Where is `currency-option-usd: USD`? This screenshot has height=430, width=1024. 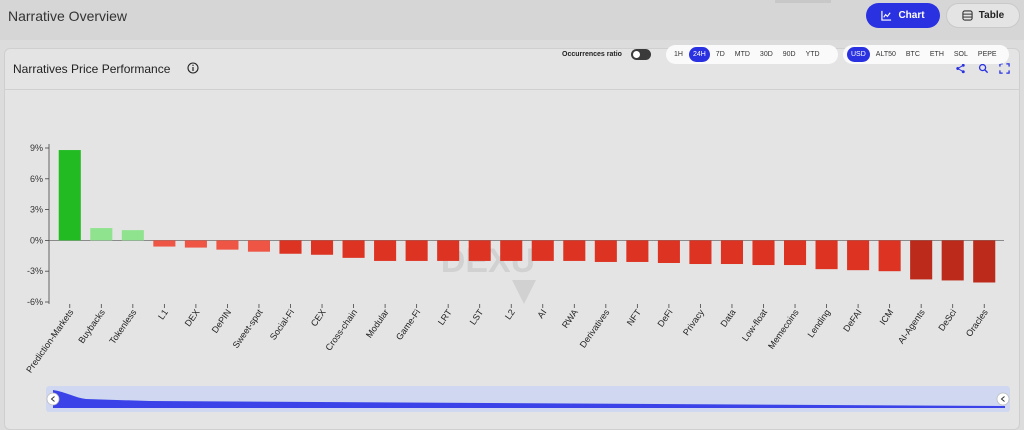
currency-option-usd: USD is located at coordinates (858, 54).